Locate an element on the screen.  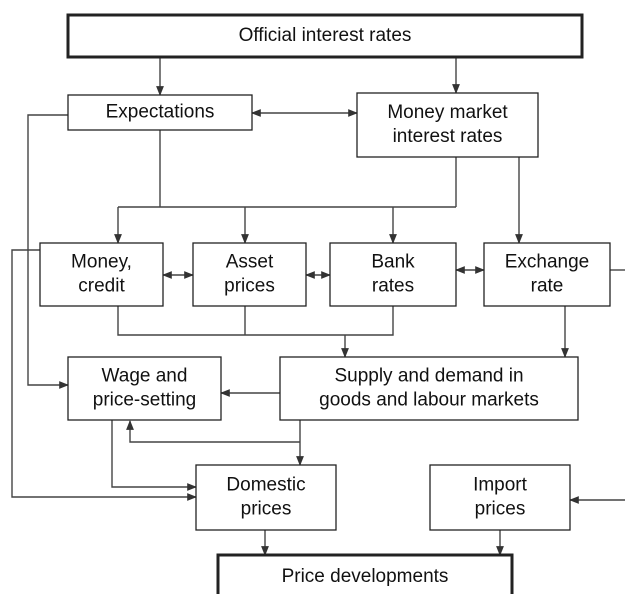
node: Wage and price-setting is located at coordinates (144, 388).